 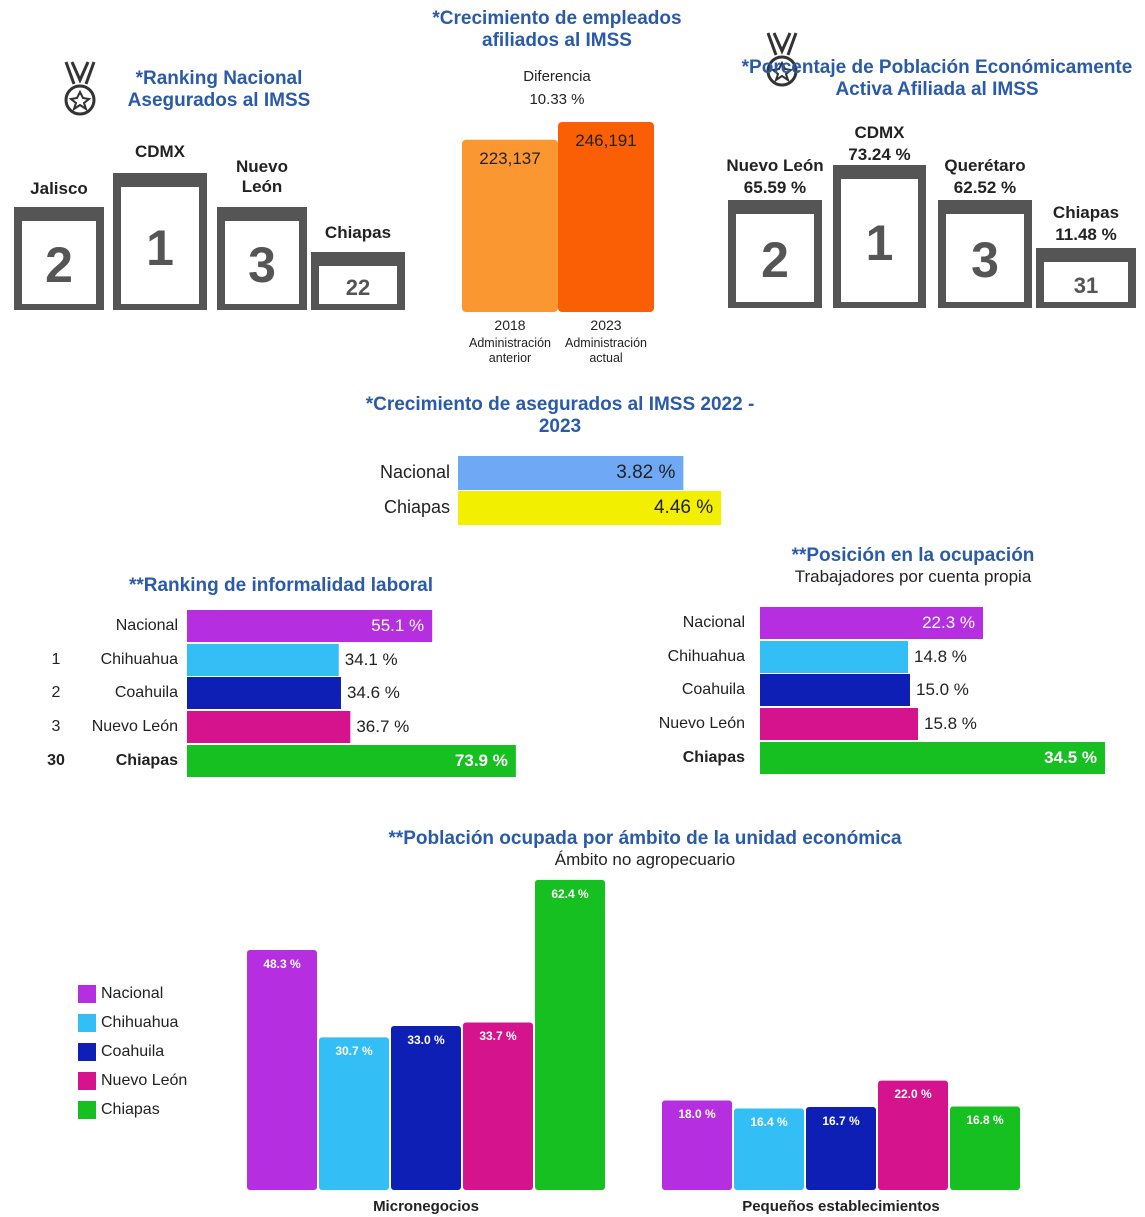 I want to click on category-note: Administración anterior, so click(x=510, y=350).